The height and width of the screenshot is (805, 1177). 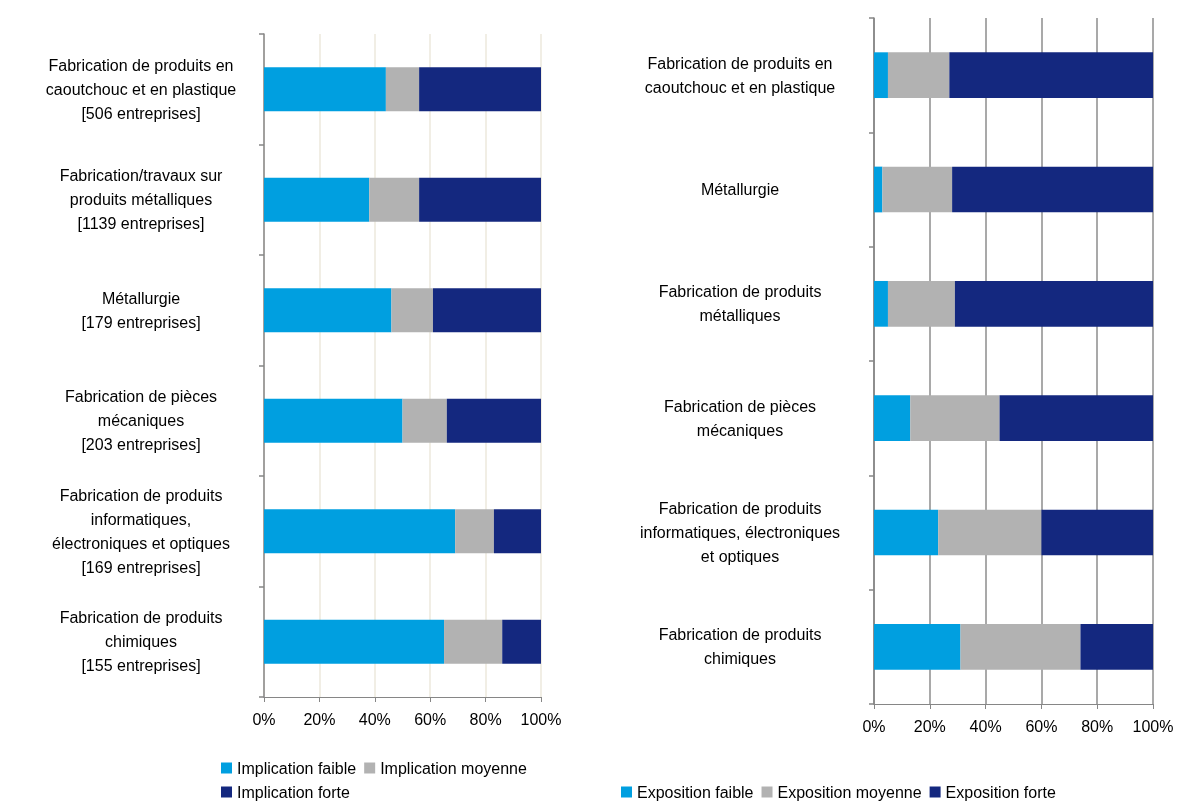 I want to click on legend-label: Exposition forte, so click(x=1000, y=792).